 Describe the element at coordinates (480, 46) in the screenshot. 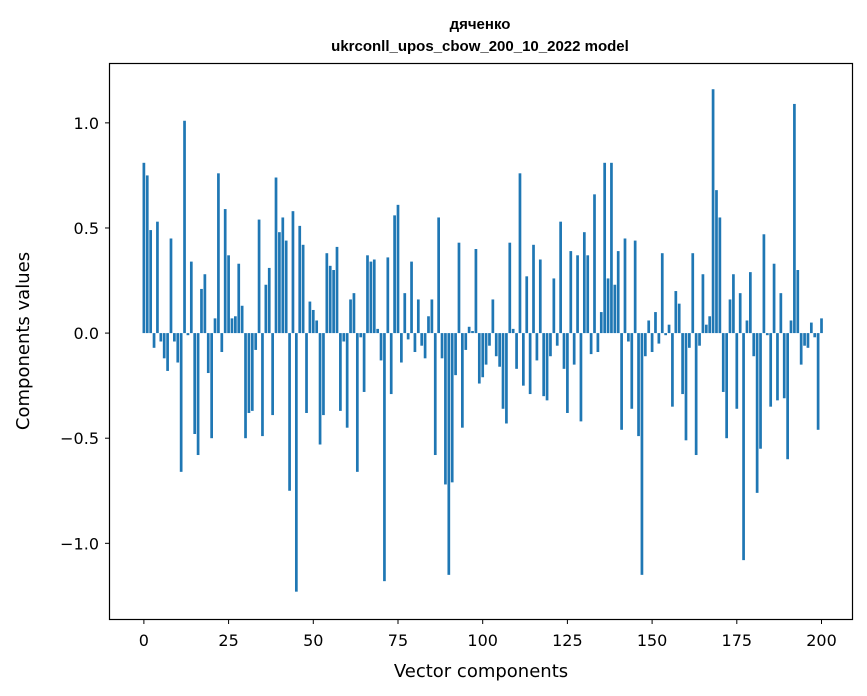

I see `chart-subtitle: ukrconll_upos_cbow_200_10_2022 model` at that location.